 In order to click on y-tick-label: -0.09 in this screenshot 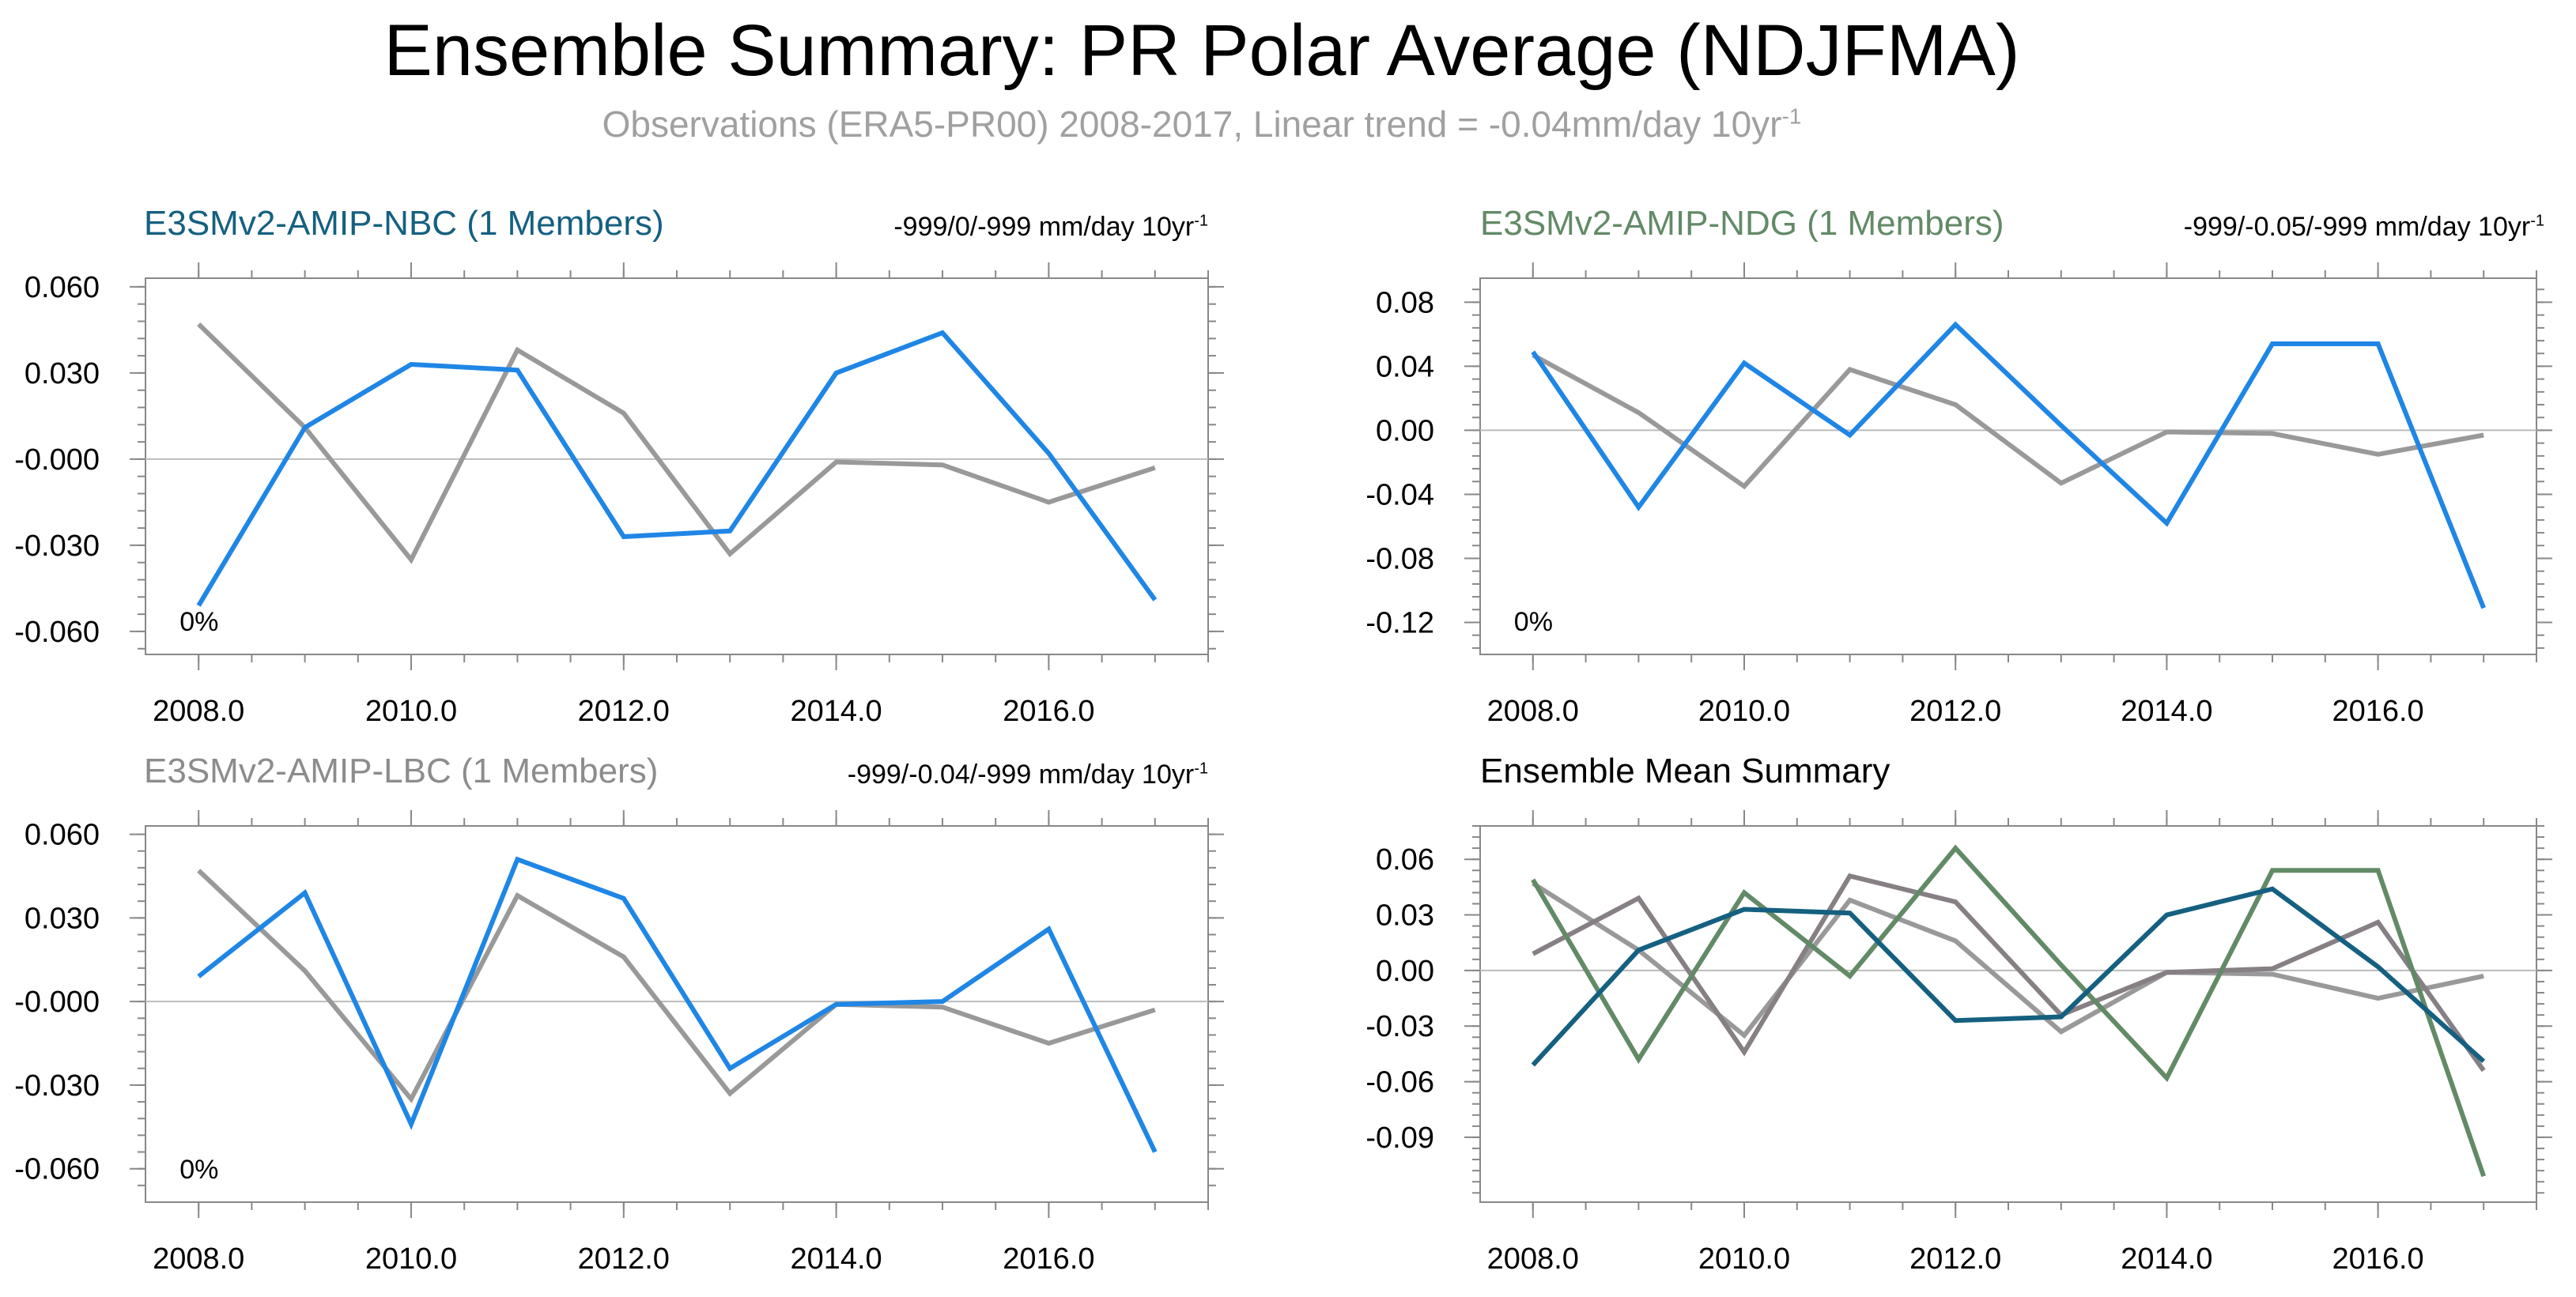, I will do `click(1399, 1139)`.